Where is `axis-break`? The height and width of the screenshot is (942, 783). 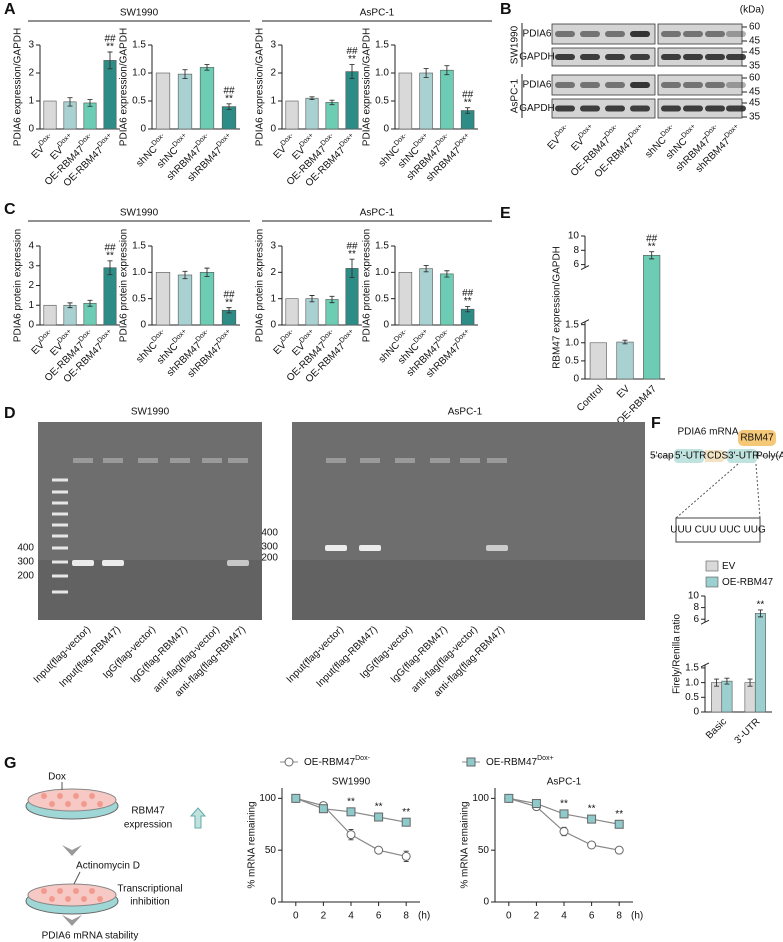 axis-break is located at coordinates (705, 622).